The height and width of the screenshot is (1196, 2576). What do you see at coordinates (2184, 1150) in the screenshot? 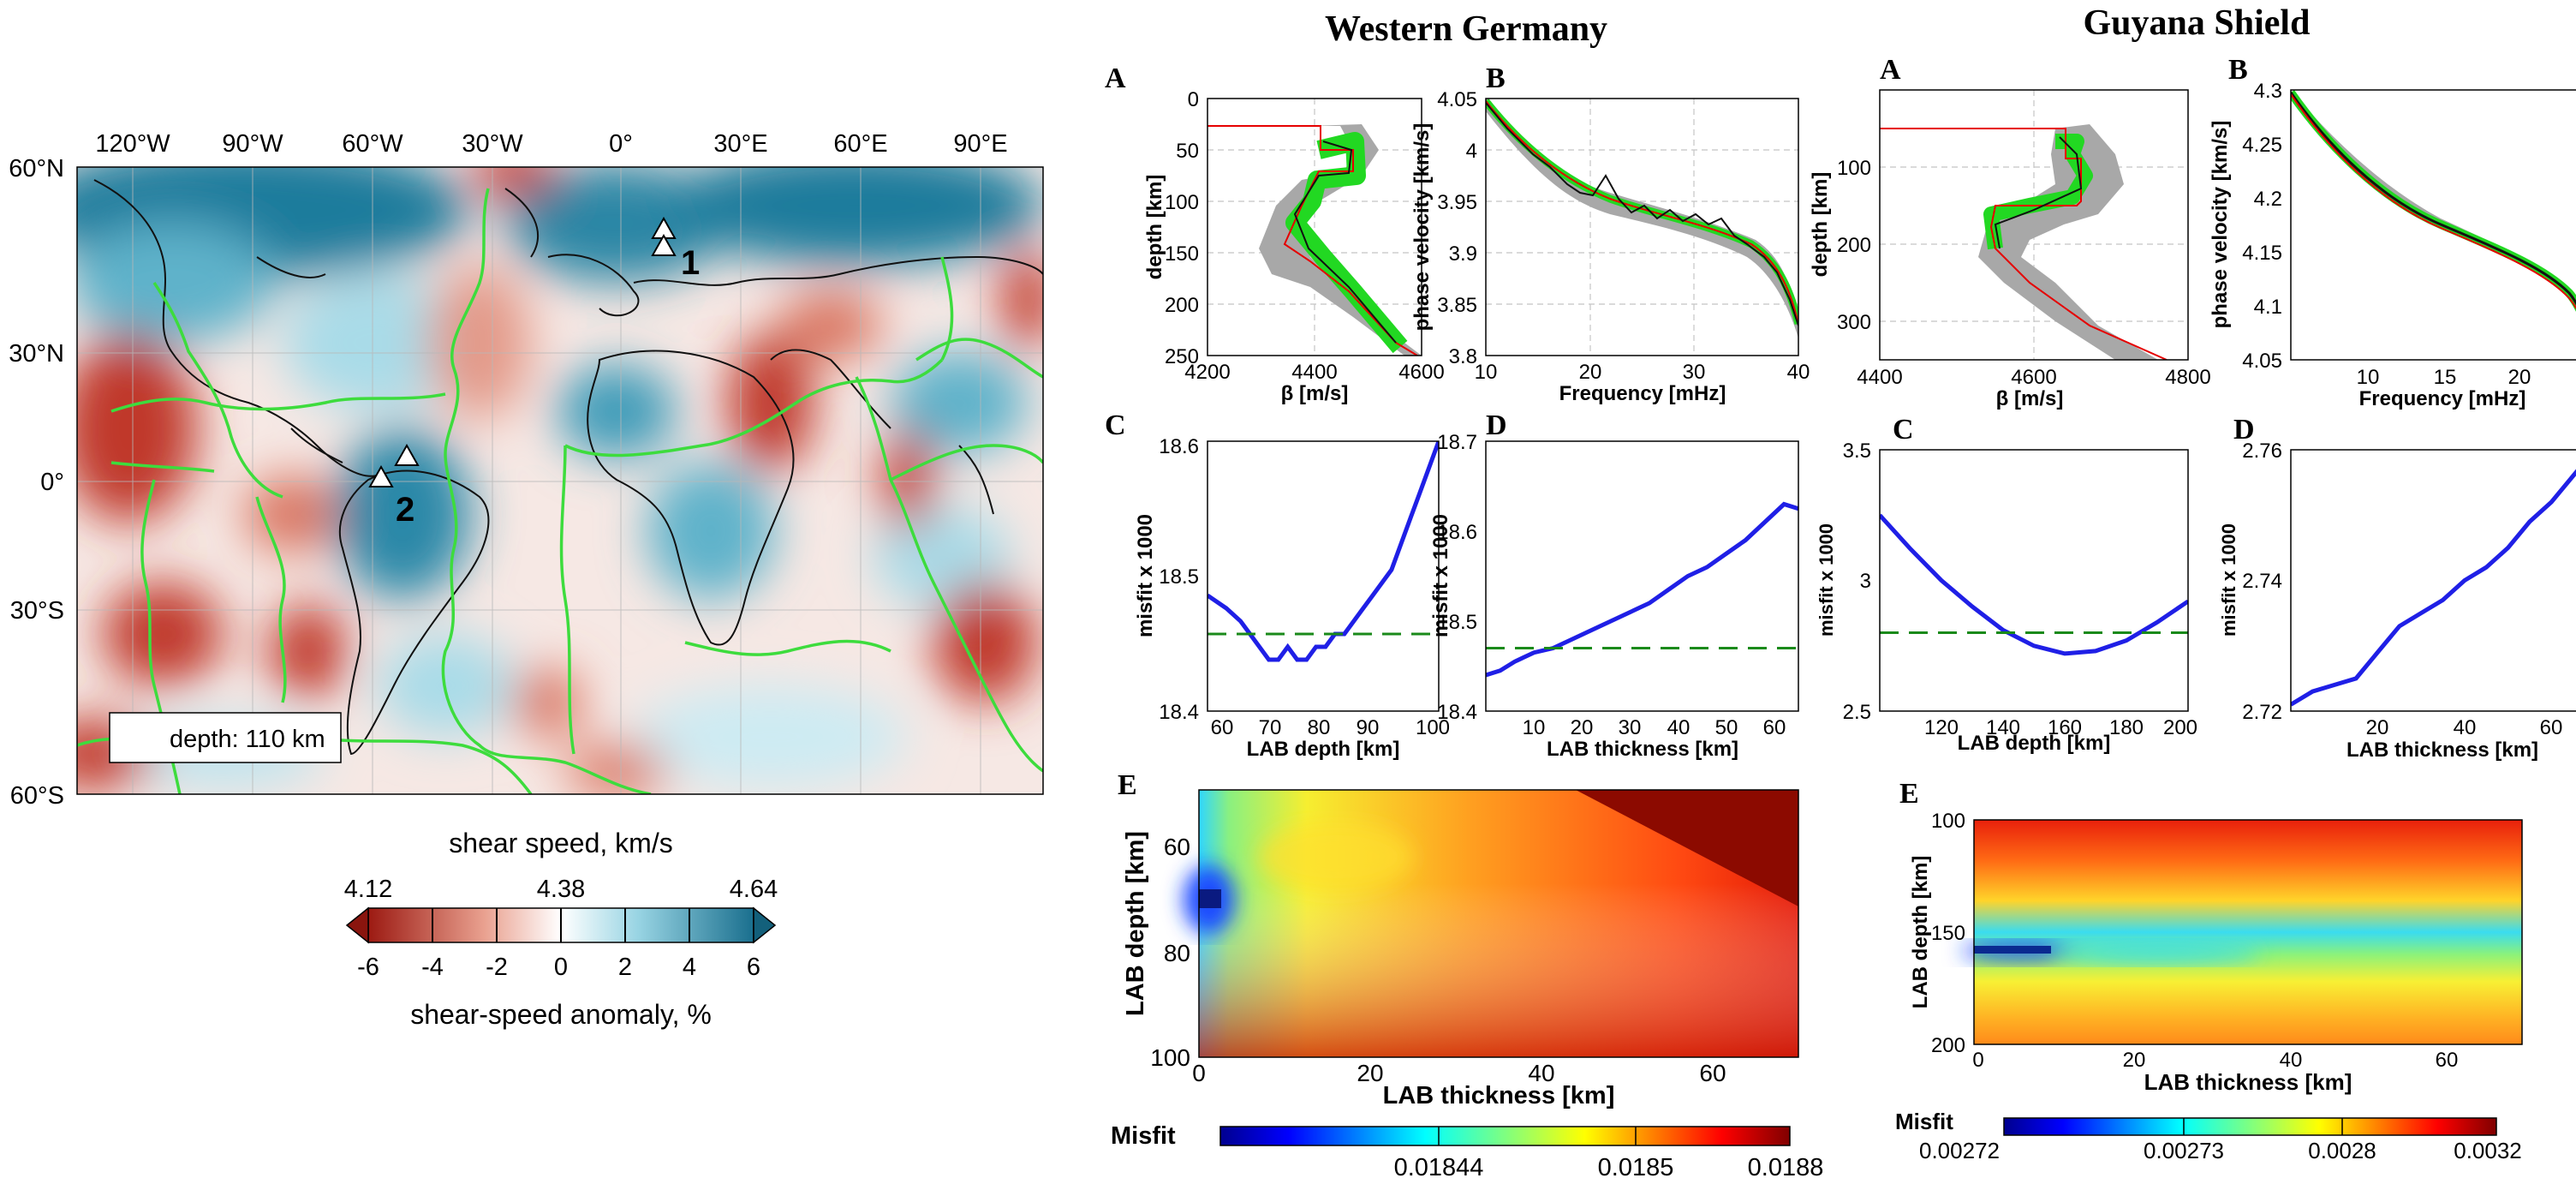
I see `colorbar-tick: 0.00273` at bounding box center [2184, 1150].